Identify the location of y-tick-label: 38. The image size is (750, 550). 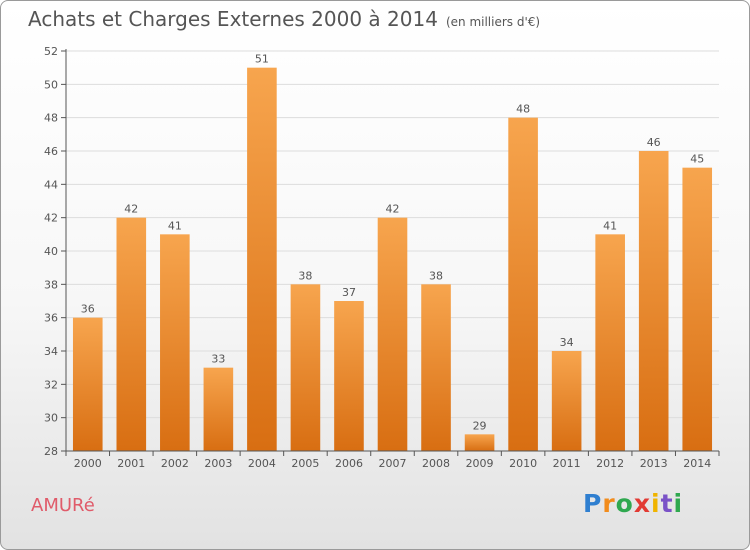
(51, 284).